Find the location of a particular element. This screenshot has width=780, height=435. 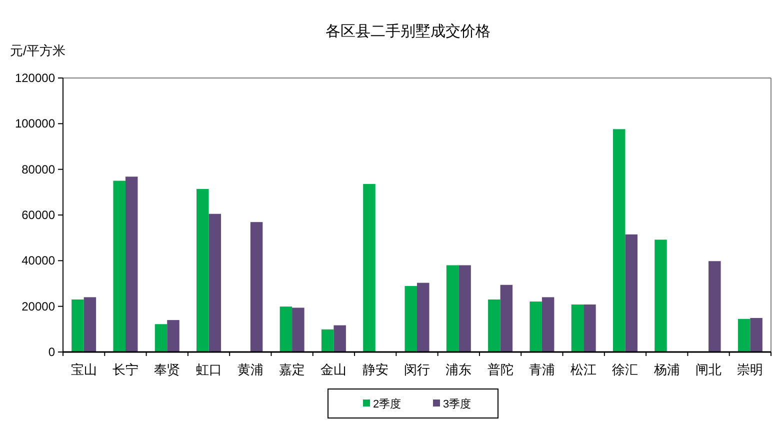

x-tick-label: 松江 is located at coordinates (583, 369).